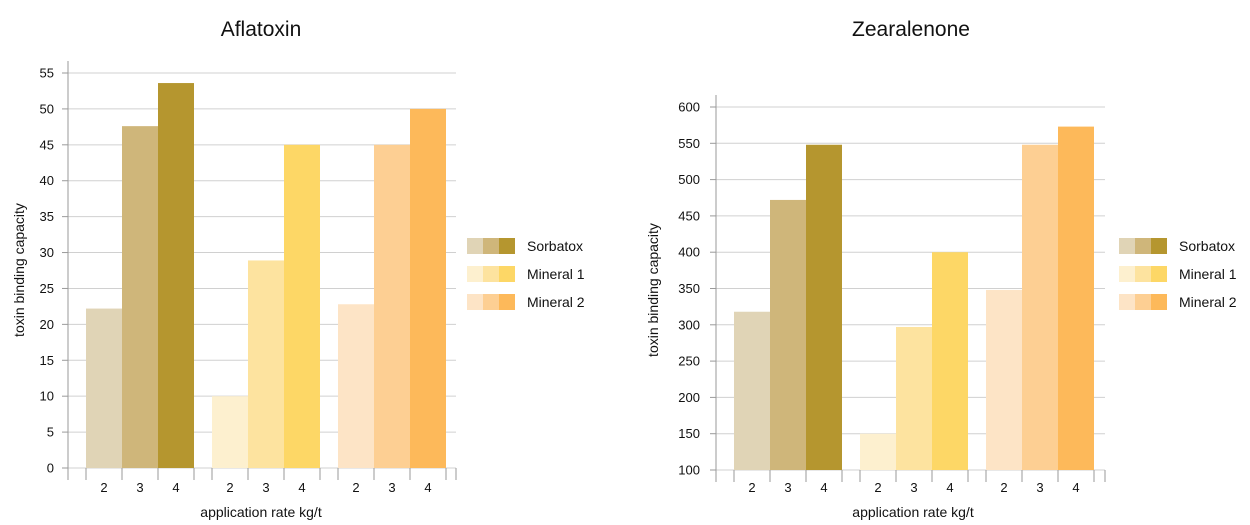 The width and height of the screenshot is (1250, 525). I want to click on y-tick-label: 450, so click(689, 215).